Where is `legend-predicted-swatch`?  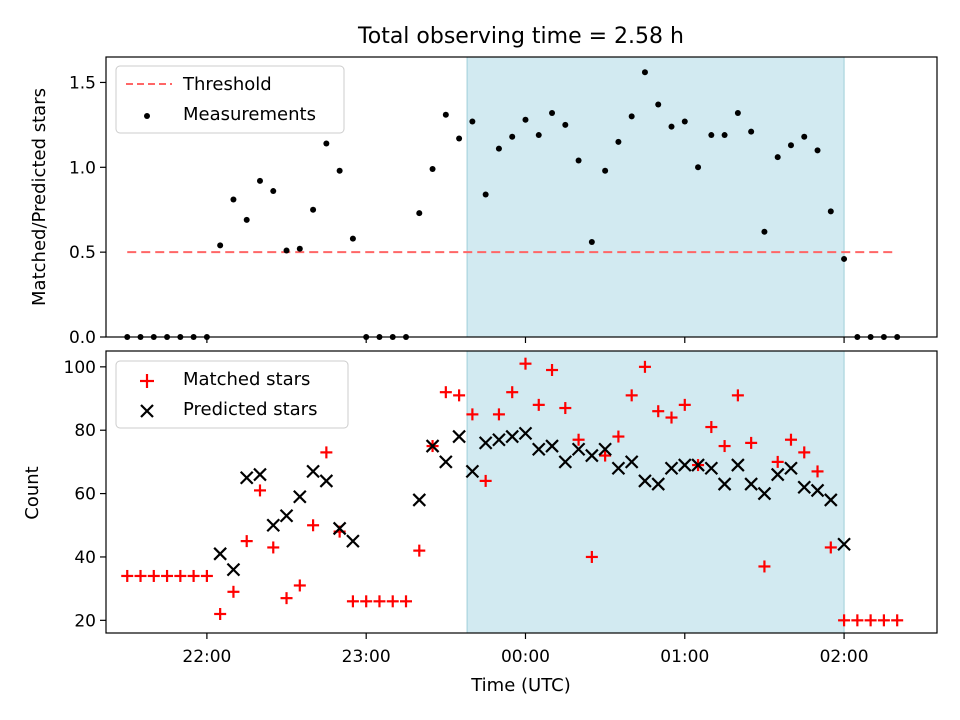
legend-predicted-swatch is located at coordinates (147, 411).